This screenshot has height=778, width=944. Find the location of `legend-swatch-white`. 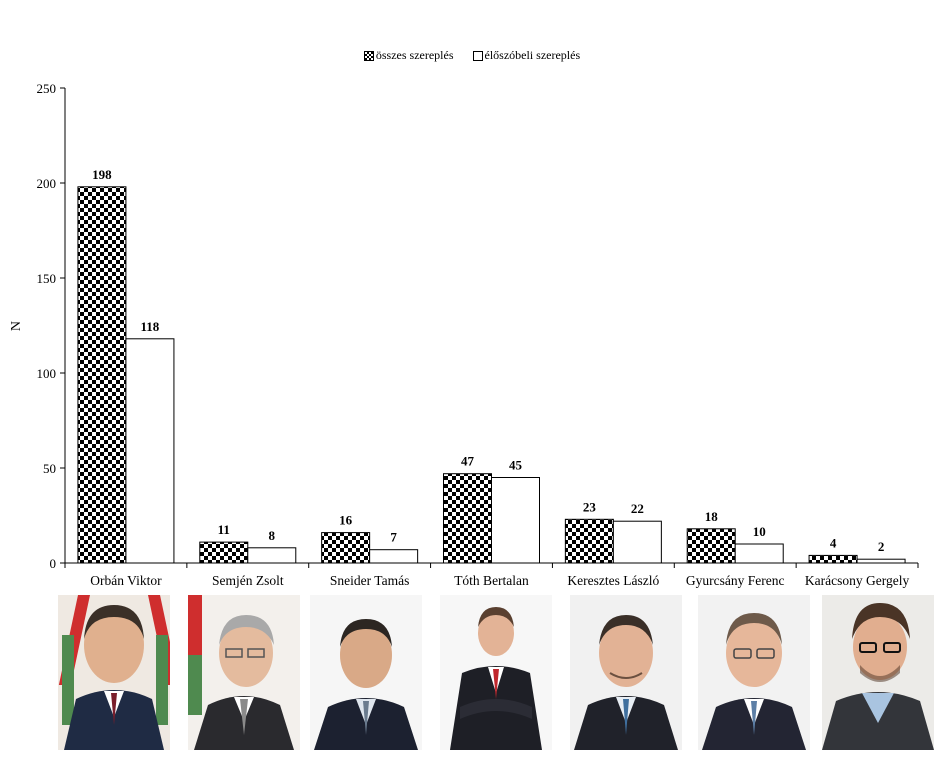

legend-swatch-white is located at coordinates (477, 56).